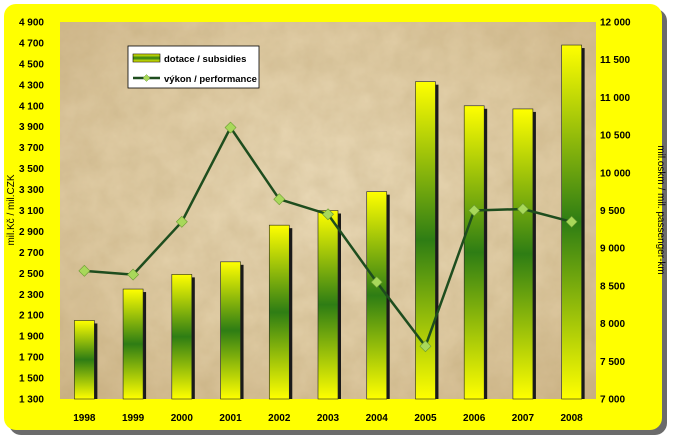 The image size is (674, 442). Describe the element at coordinates (425, 418) in the screenshot. I see `x-tick-label: 2005` at that location.